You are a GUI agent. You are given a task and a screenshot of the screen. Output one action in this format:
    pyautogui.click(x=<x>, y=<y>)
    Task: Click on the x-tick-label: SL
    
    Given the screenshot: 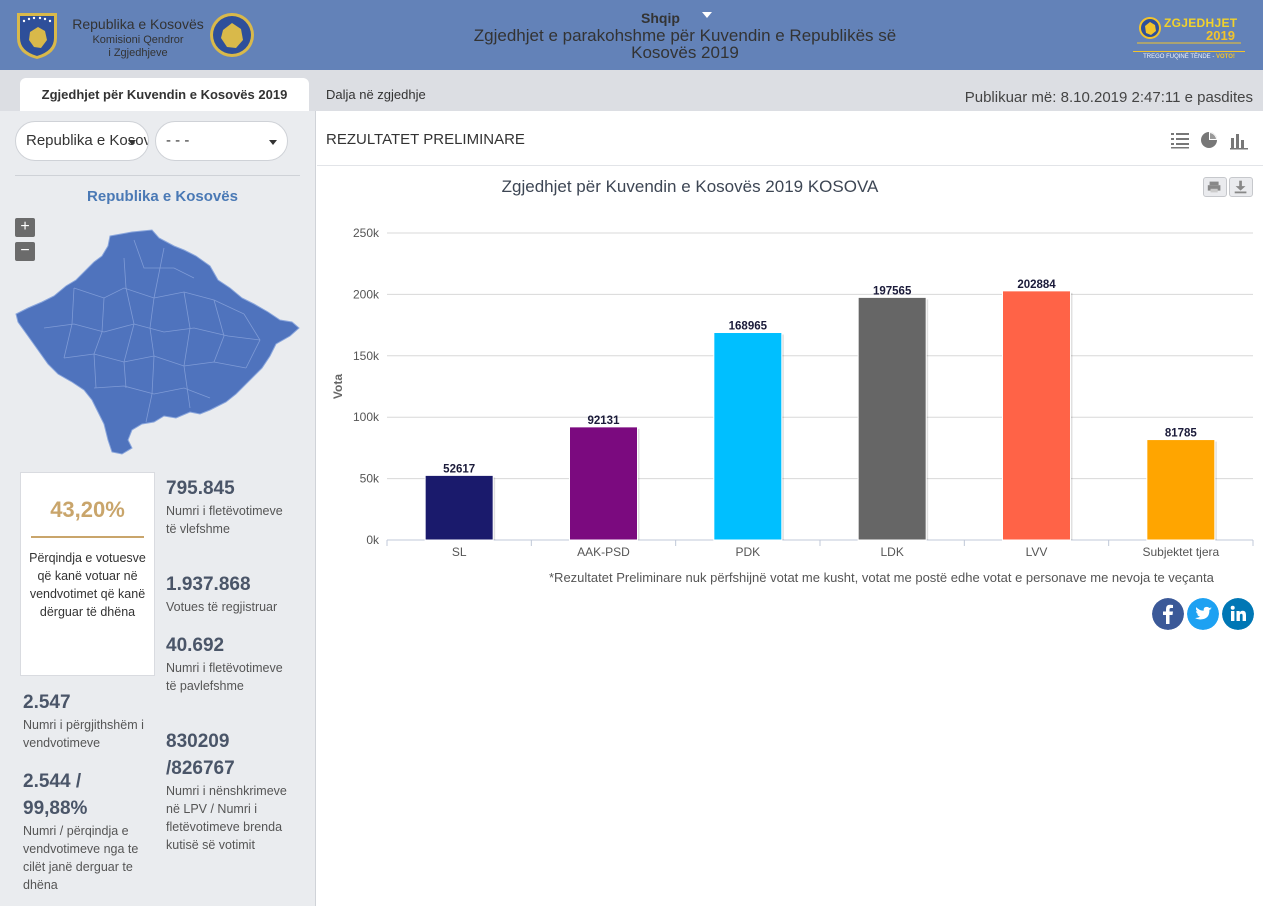 What is the action you would take?
    pyautogui.click(x=459, y=552)
    